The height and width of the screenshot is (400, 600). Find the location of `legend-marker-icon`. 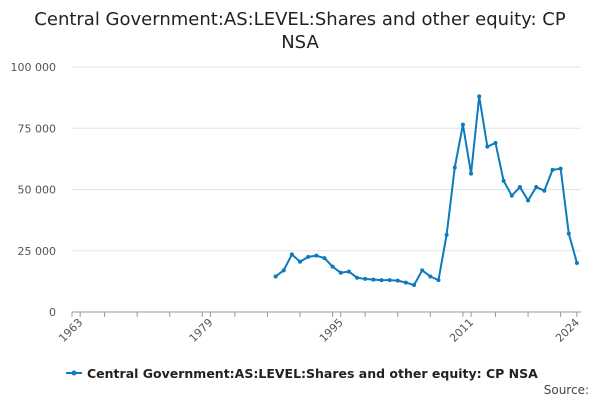

legend-marker-icon is located at coordinates (74, 373).